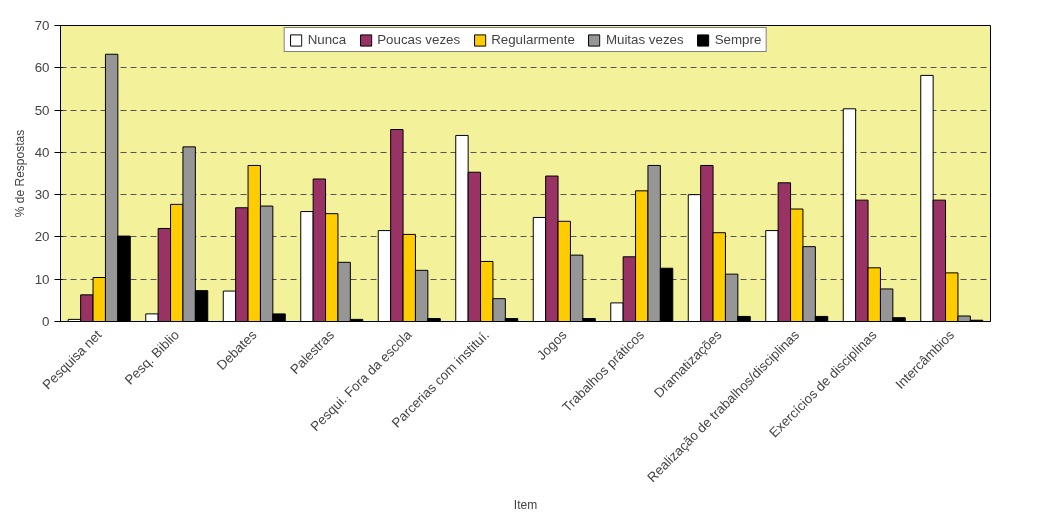 This screenshot has height=523, width=1042. I want to click on y-tick-label: 30, so click(42, 195).